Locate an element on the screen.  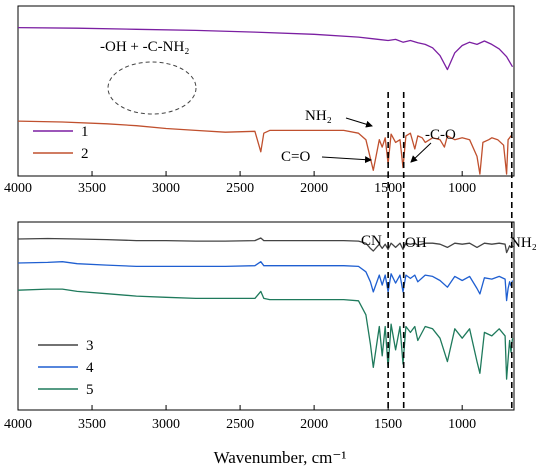
legend-label-2: 2 is located at coordinates (85, 154).